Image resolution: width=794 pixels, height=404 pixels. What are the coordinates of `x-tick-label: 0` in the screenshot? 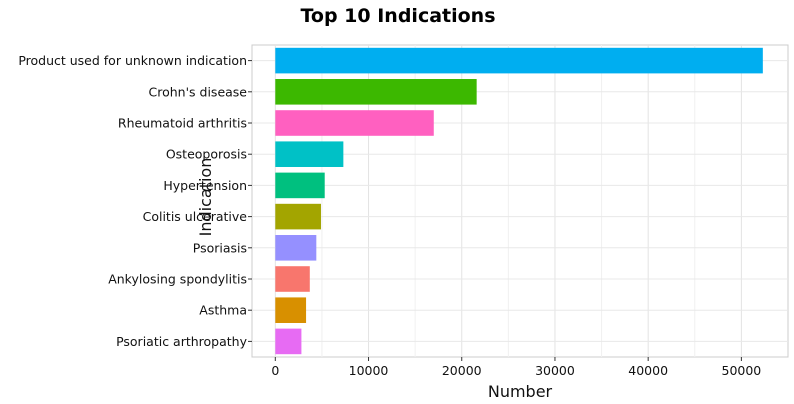 It's located at (275, 370).